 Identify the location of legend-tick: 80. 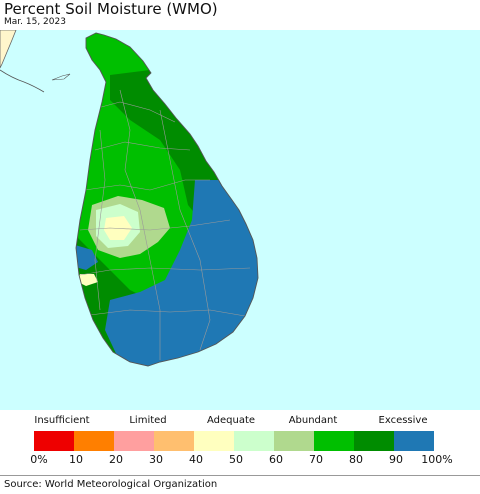
(356, 459).